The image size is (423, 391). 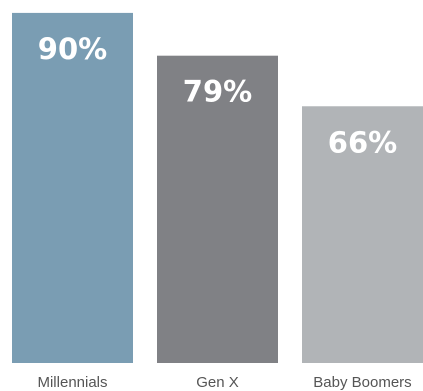 What do you see at coordinates (362, 142) in the screenshot?
I see `value-label-baby-boomers: 66%` at bounding box center [362, 142].